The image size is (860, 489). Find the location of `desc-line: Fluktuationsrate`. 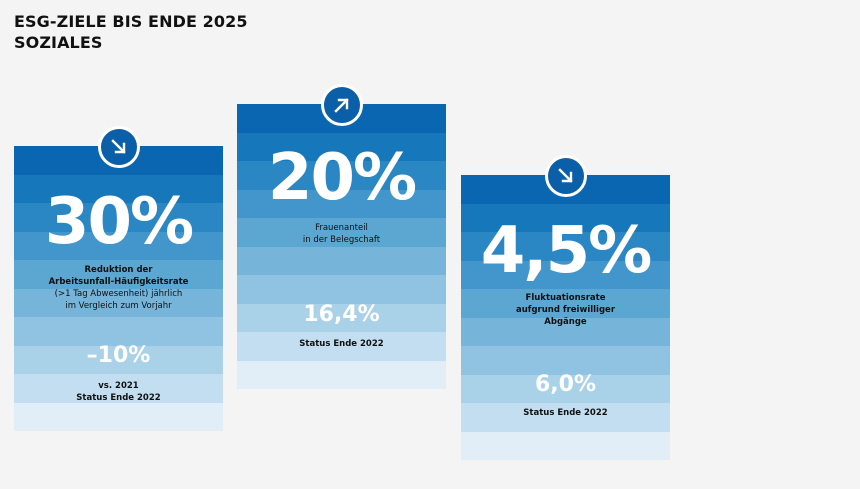

desc-line: Fluktuationsrate is located at coordinates (565, 298).